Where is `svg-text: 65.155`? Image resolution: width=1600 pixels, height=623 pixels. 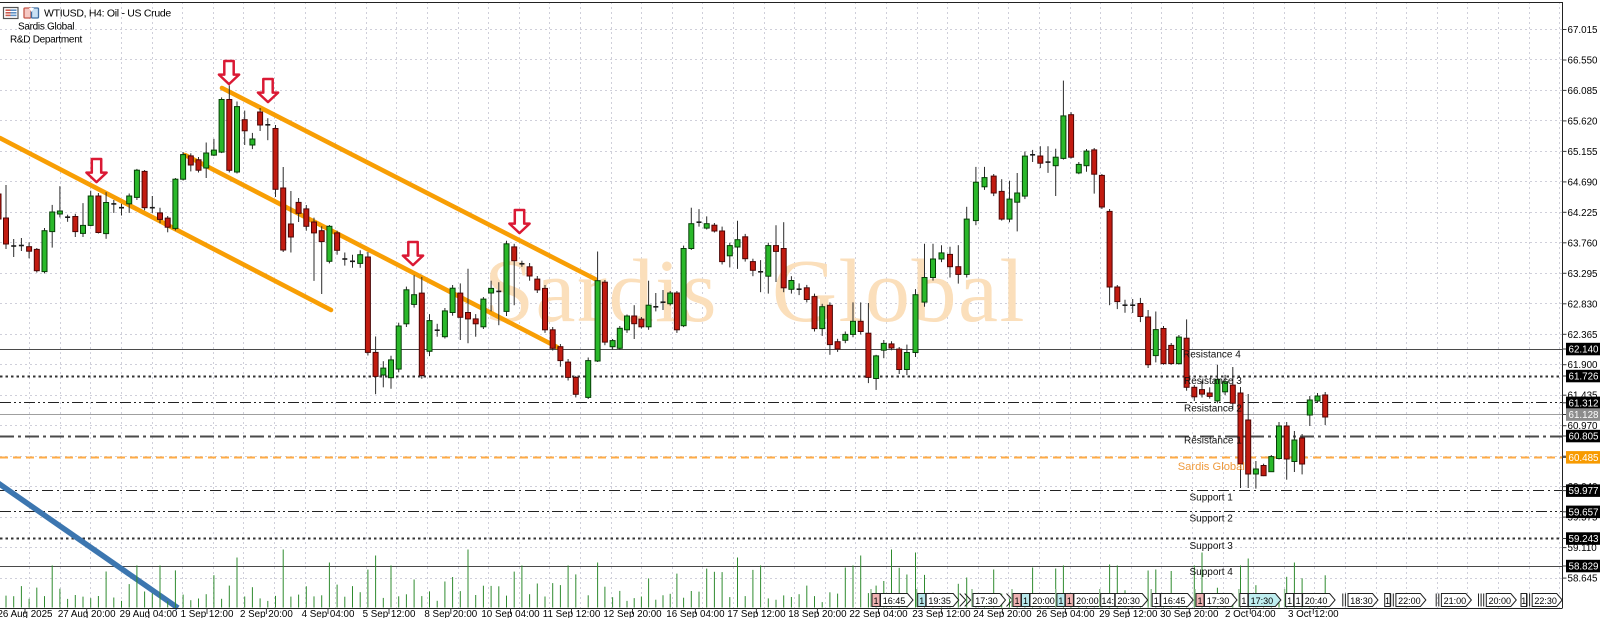
svg-text: 65.155 is located at coordinates (1583, 152).